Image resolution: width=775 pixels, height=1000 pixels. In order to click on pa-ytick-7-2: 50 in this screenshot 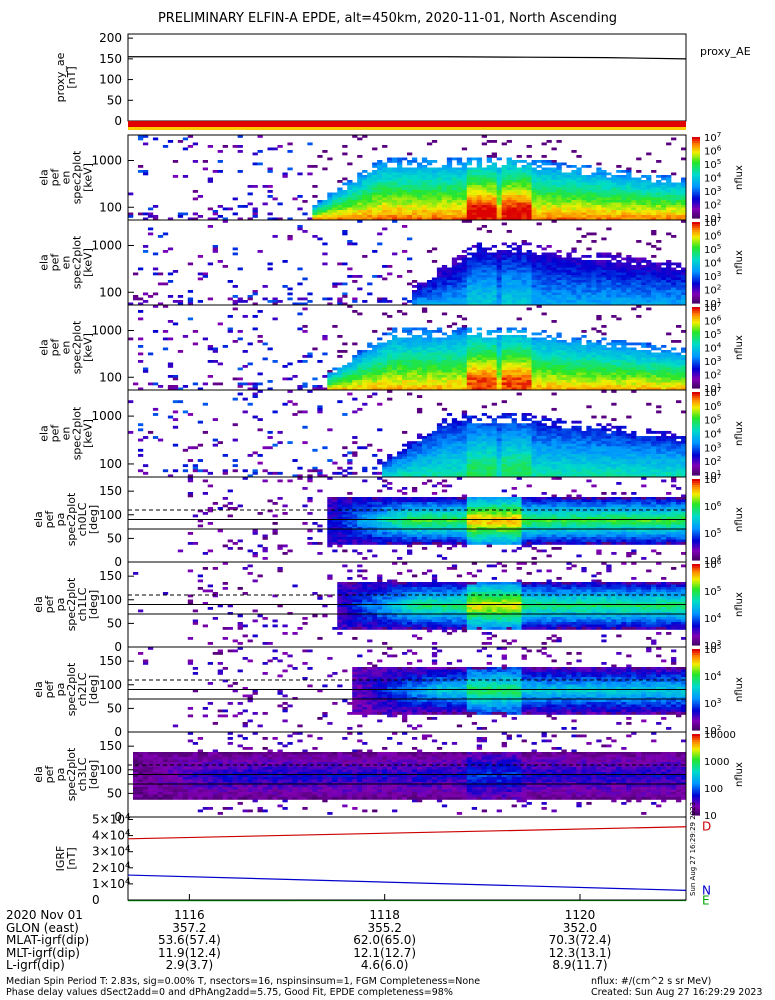, I will do `click(114, 708)`.